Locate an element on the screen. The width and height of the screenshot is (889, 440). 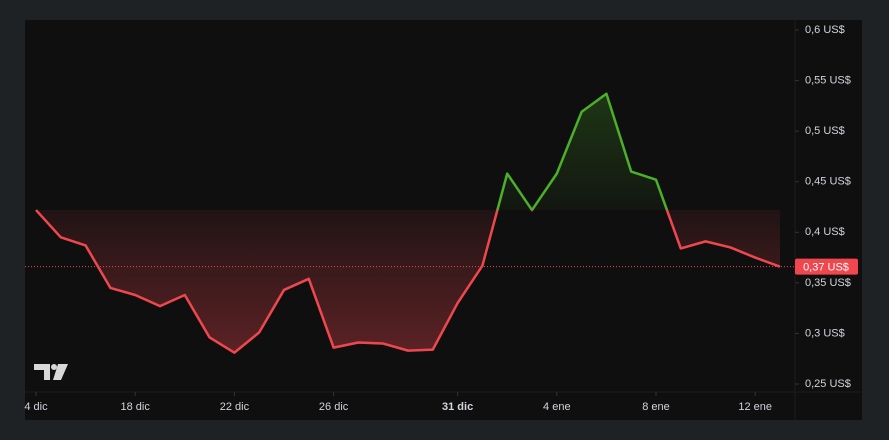
x-tick-label: 26 dic is located at coordinates (334, 407).